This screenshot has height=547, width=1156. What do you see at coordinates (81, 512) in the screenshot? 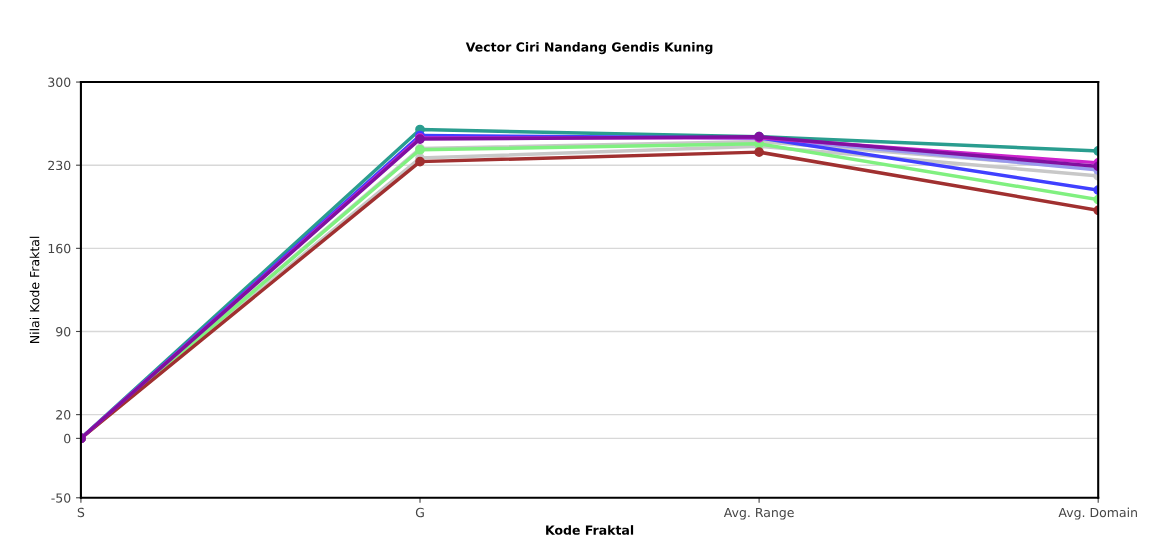
I see `x-tick-label: S` at bounding box center [81, 512].